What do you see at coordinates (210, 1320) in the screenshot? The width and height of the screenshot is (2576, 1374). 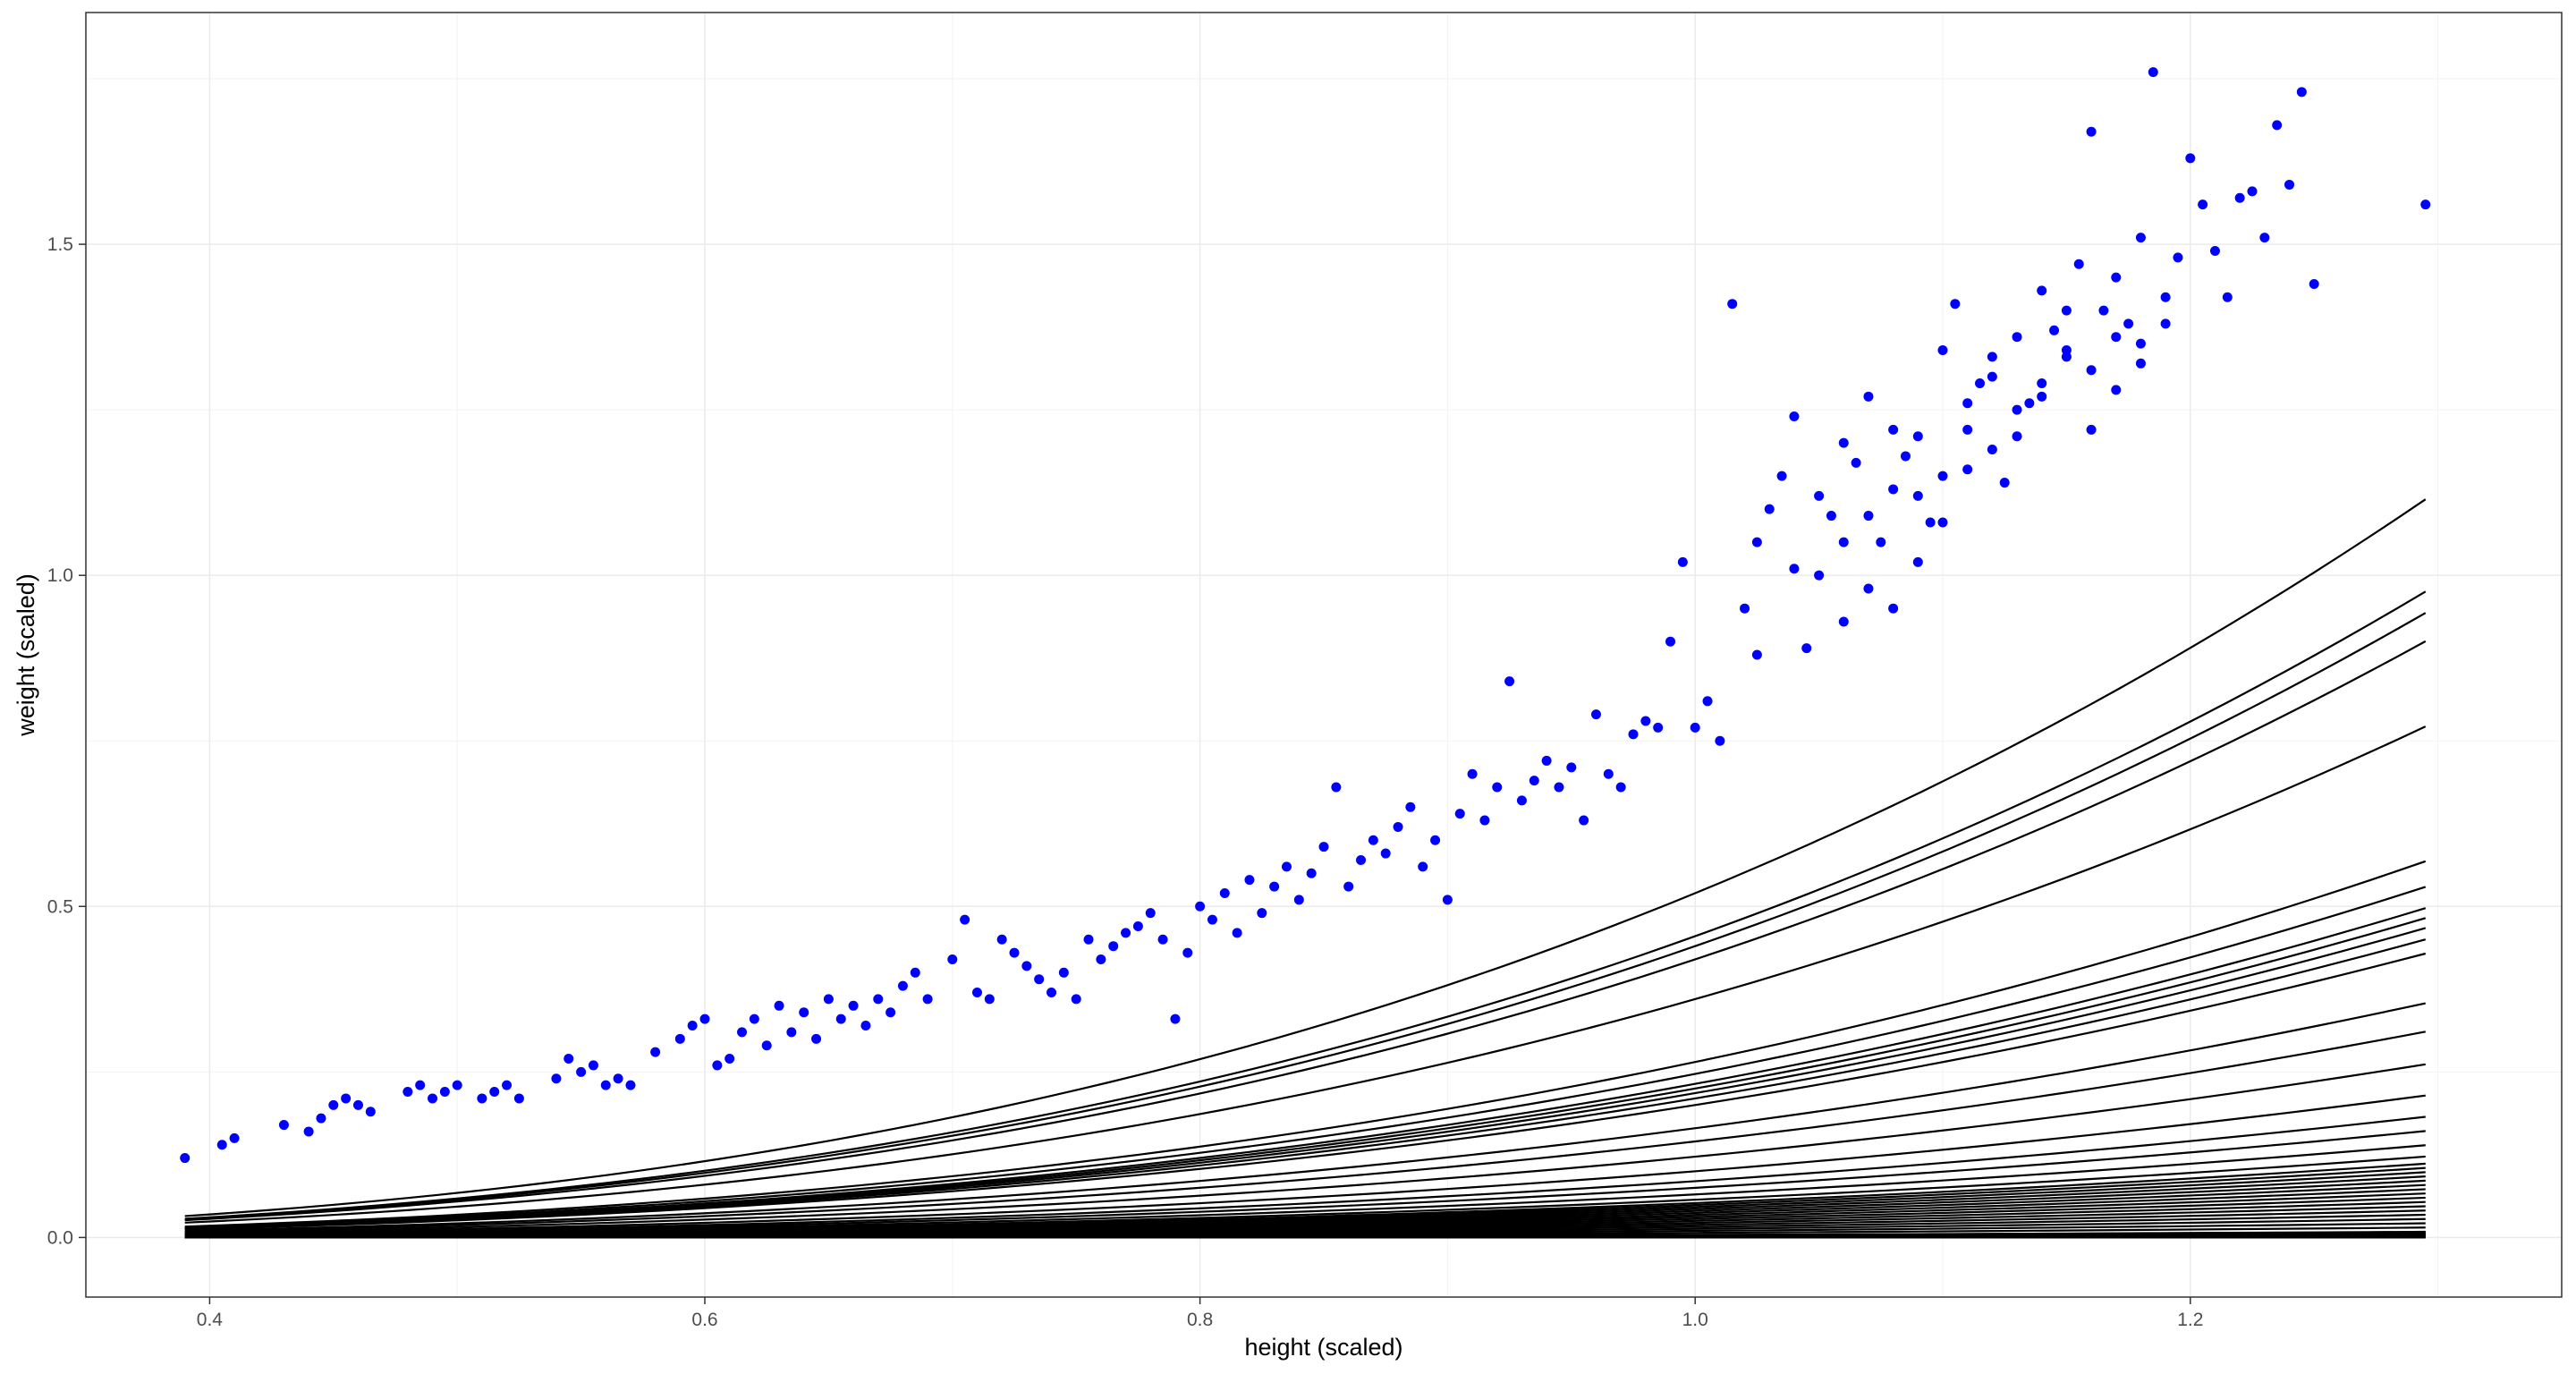 I see `x-tick-label: 0.4` at bounding box center [210, 1320].